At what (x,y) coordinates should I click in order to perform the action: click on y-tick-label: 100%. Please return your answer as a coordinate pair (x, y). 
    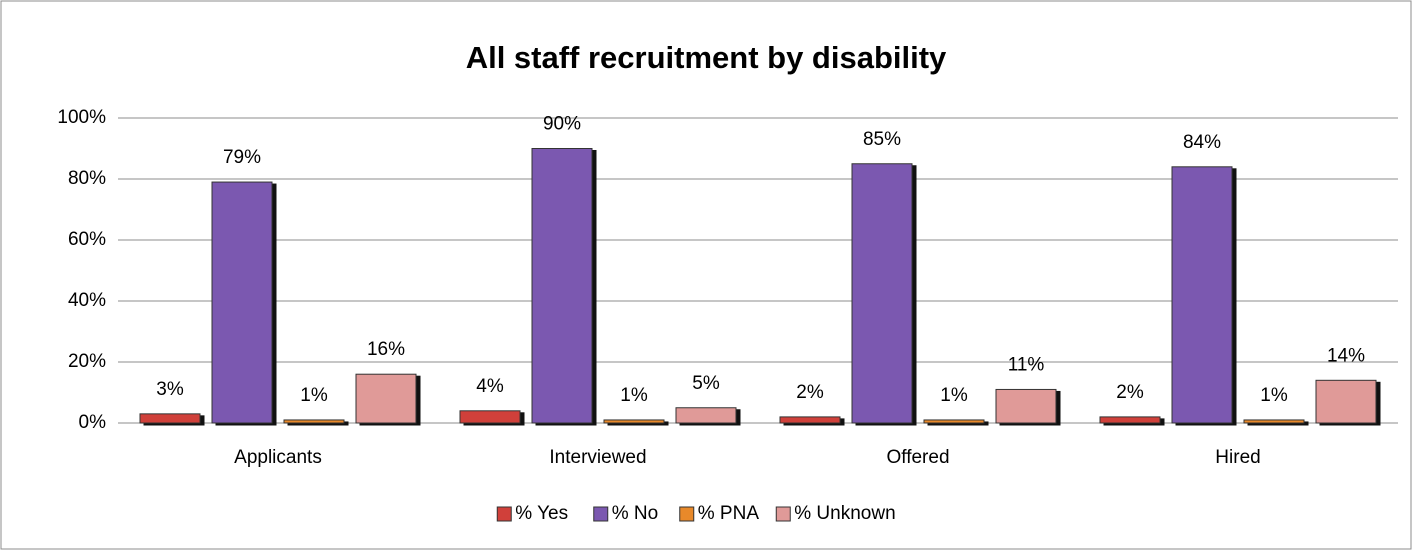
    Looking at the image, I should click on (81, 117).